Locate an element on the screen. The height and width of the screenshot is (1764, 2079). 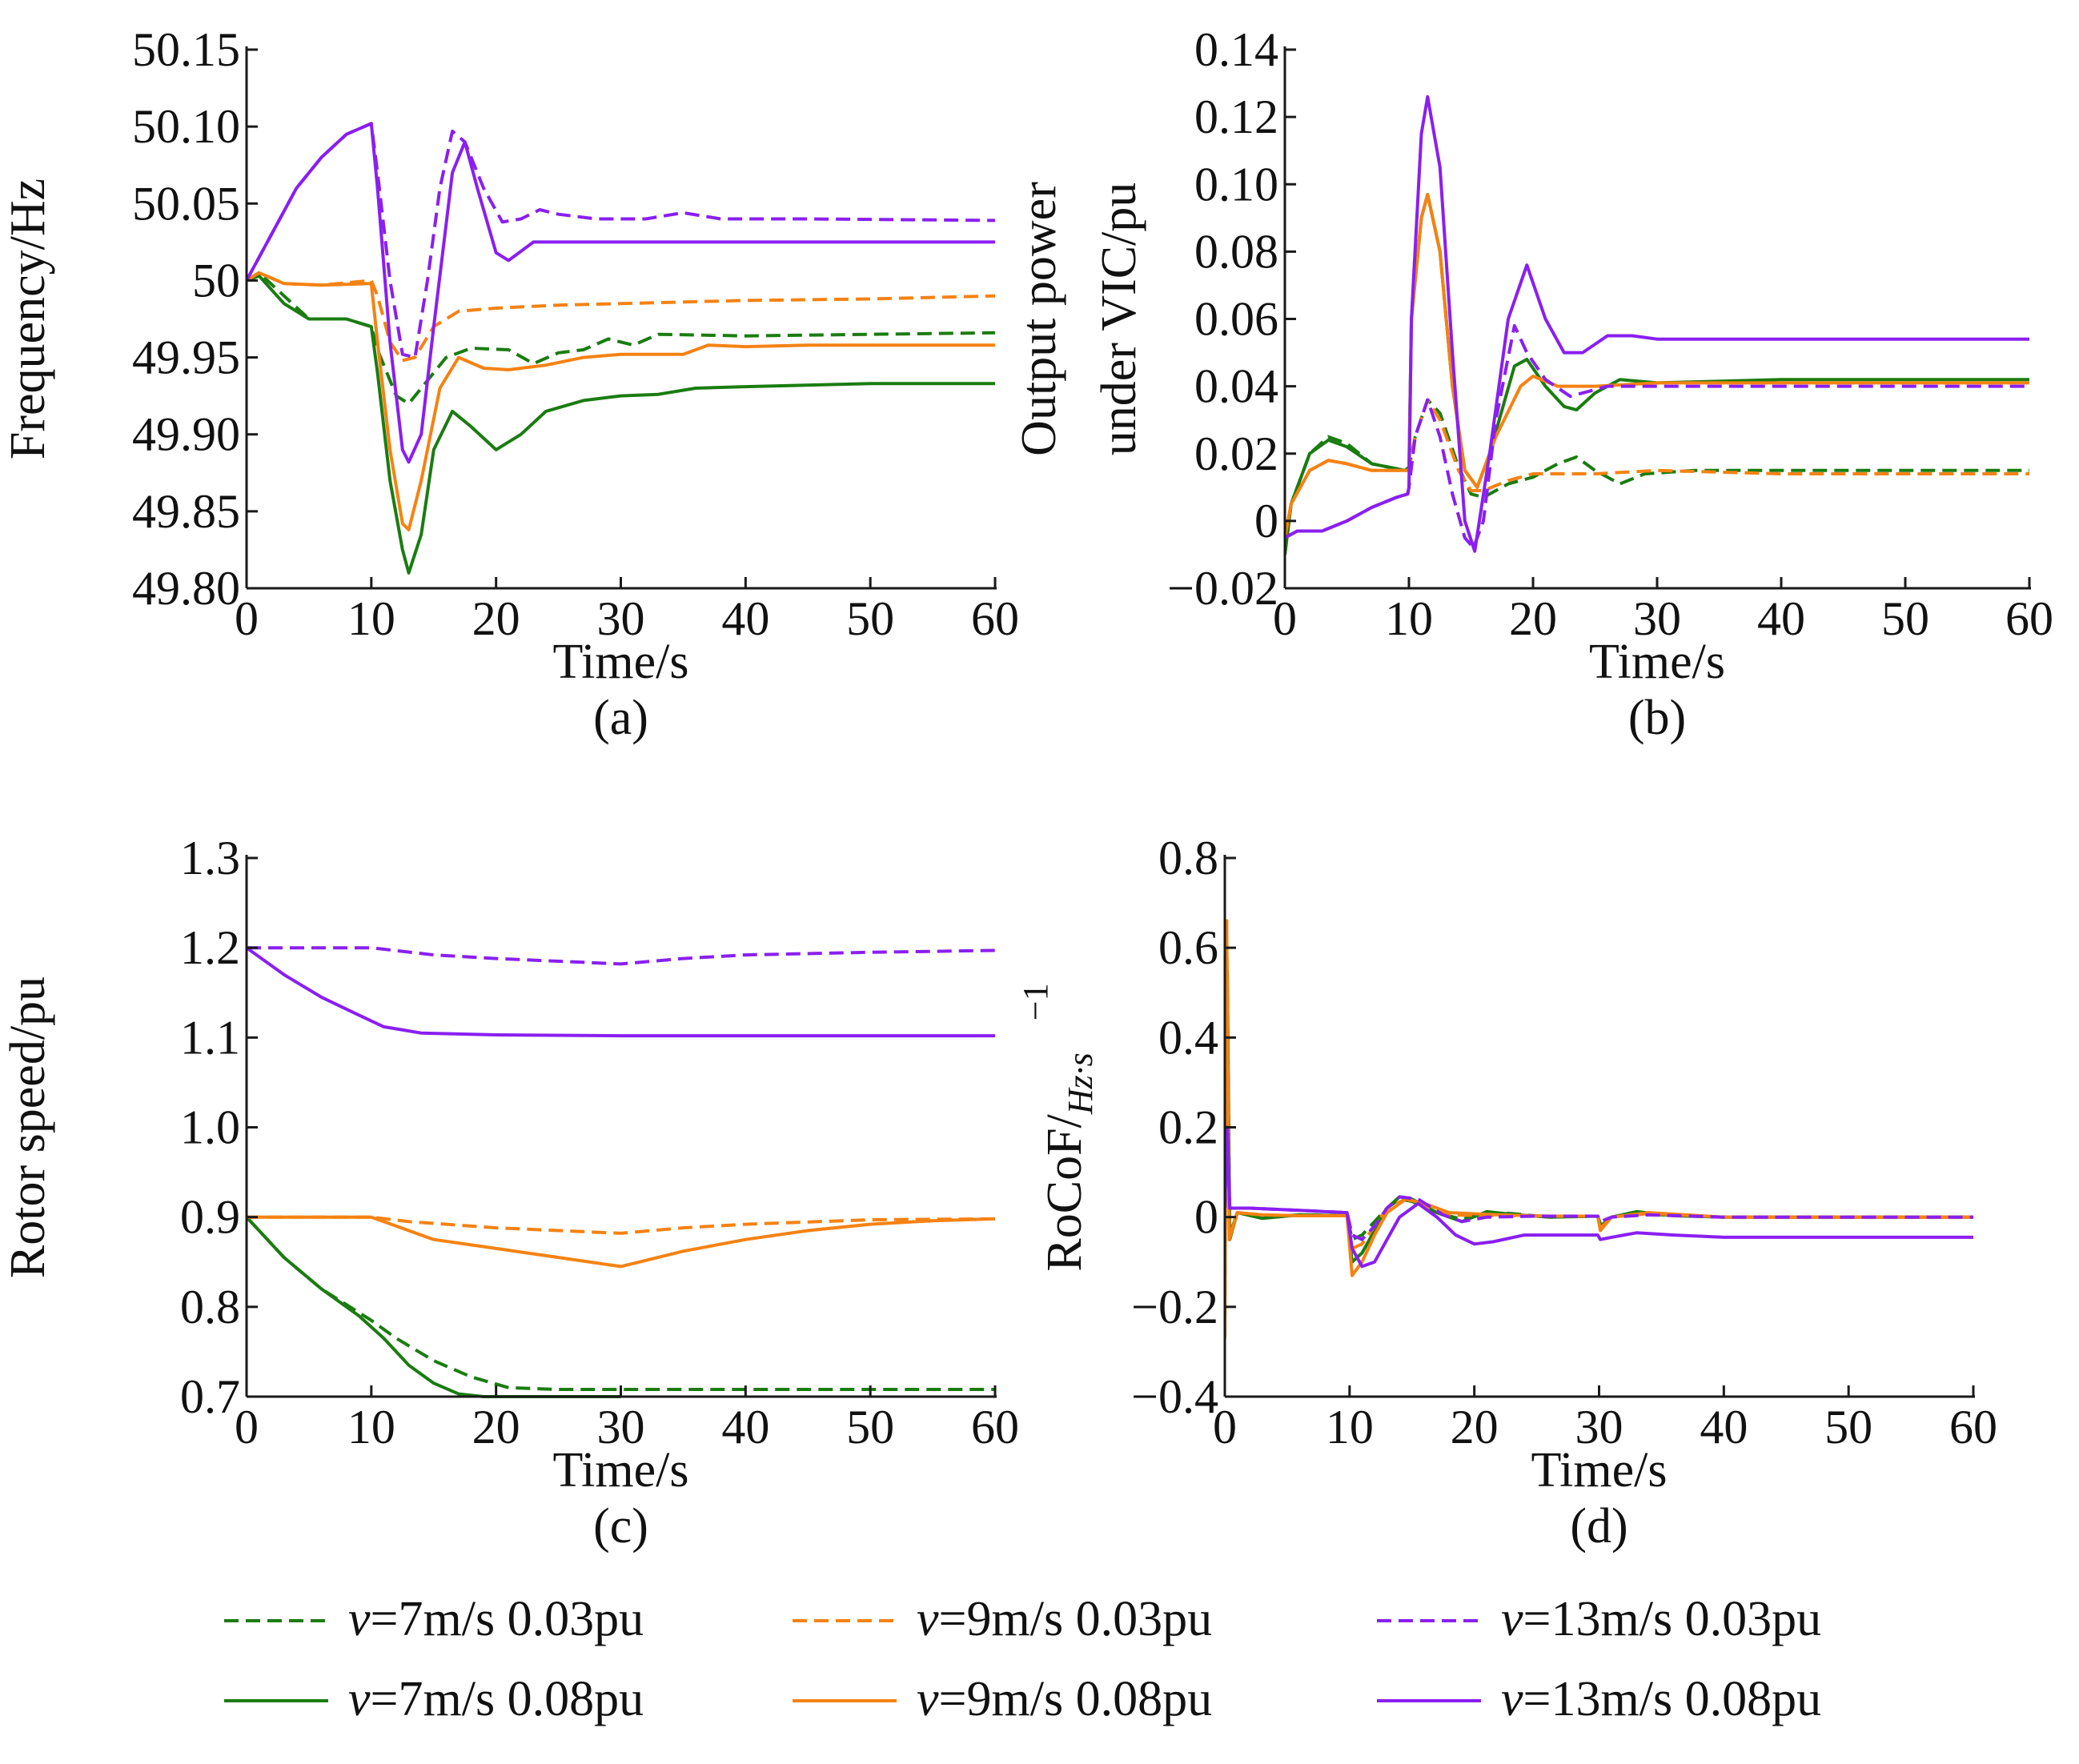
legend-label: v=13m/s 0.03pu is located at coordinates (1661, 1619).